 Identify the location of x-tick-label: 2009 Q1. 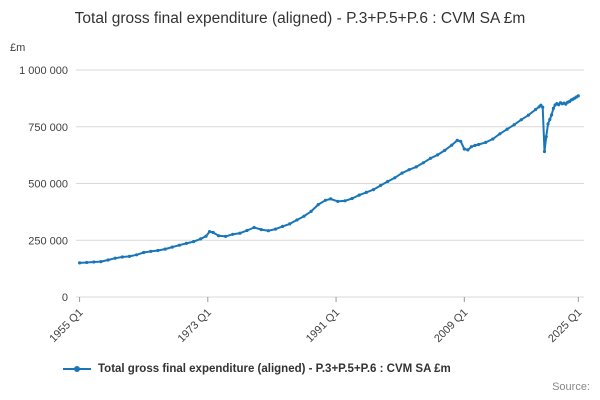
(451, 326).